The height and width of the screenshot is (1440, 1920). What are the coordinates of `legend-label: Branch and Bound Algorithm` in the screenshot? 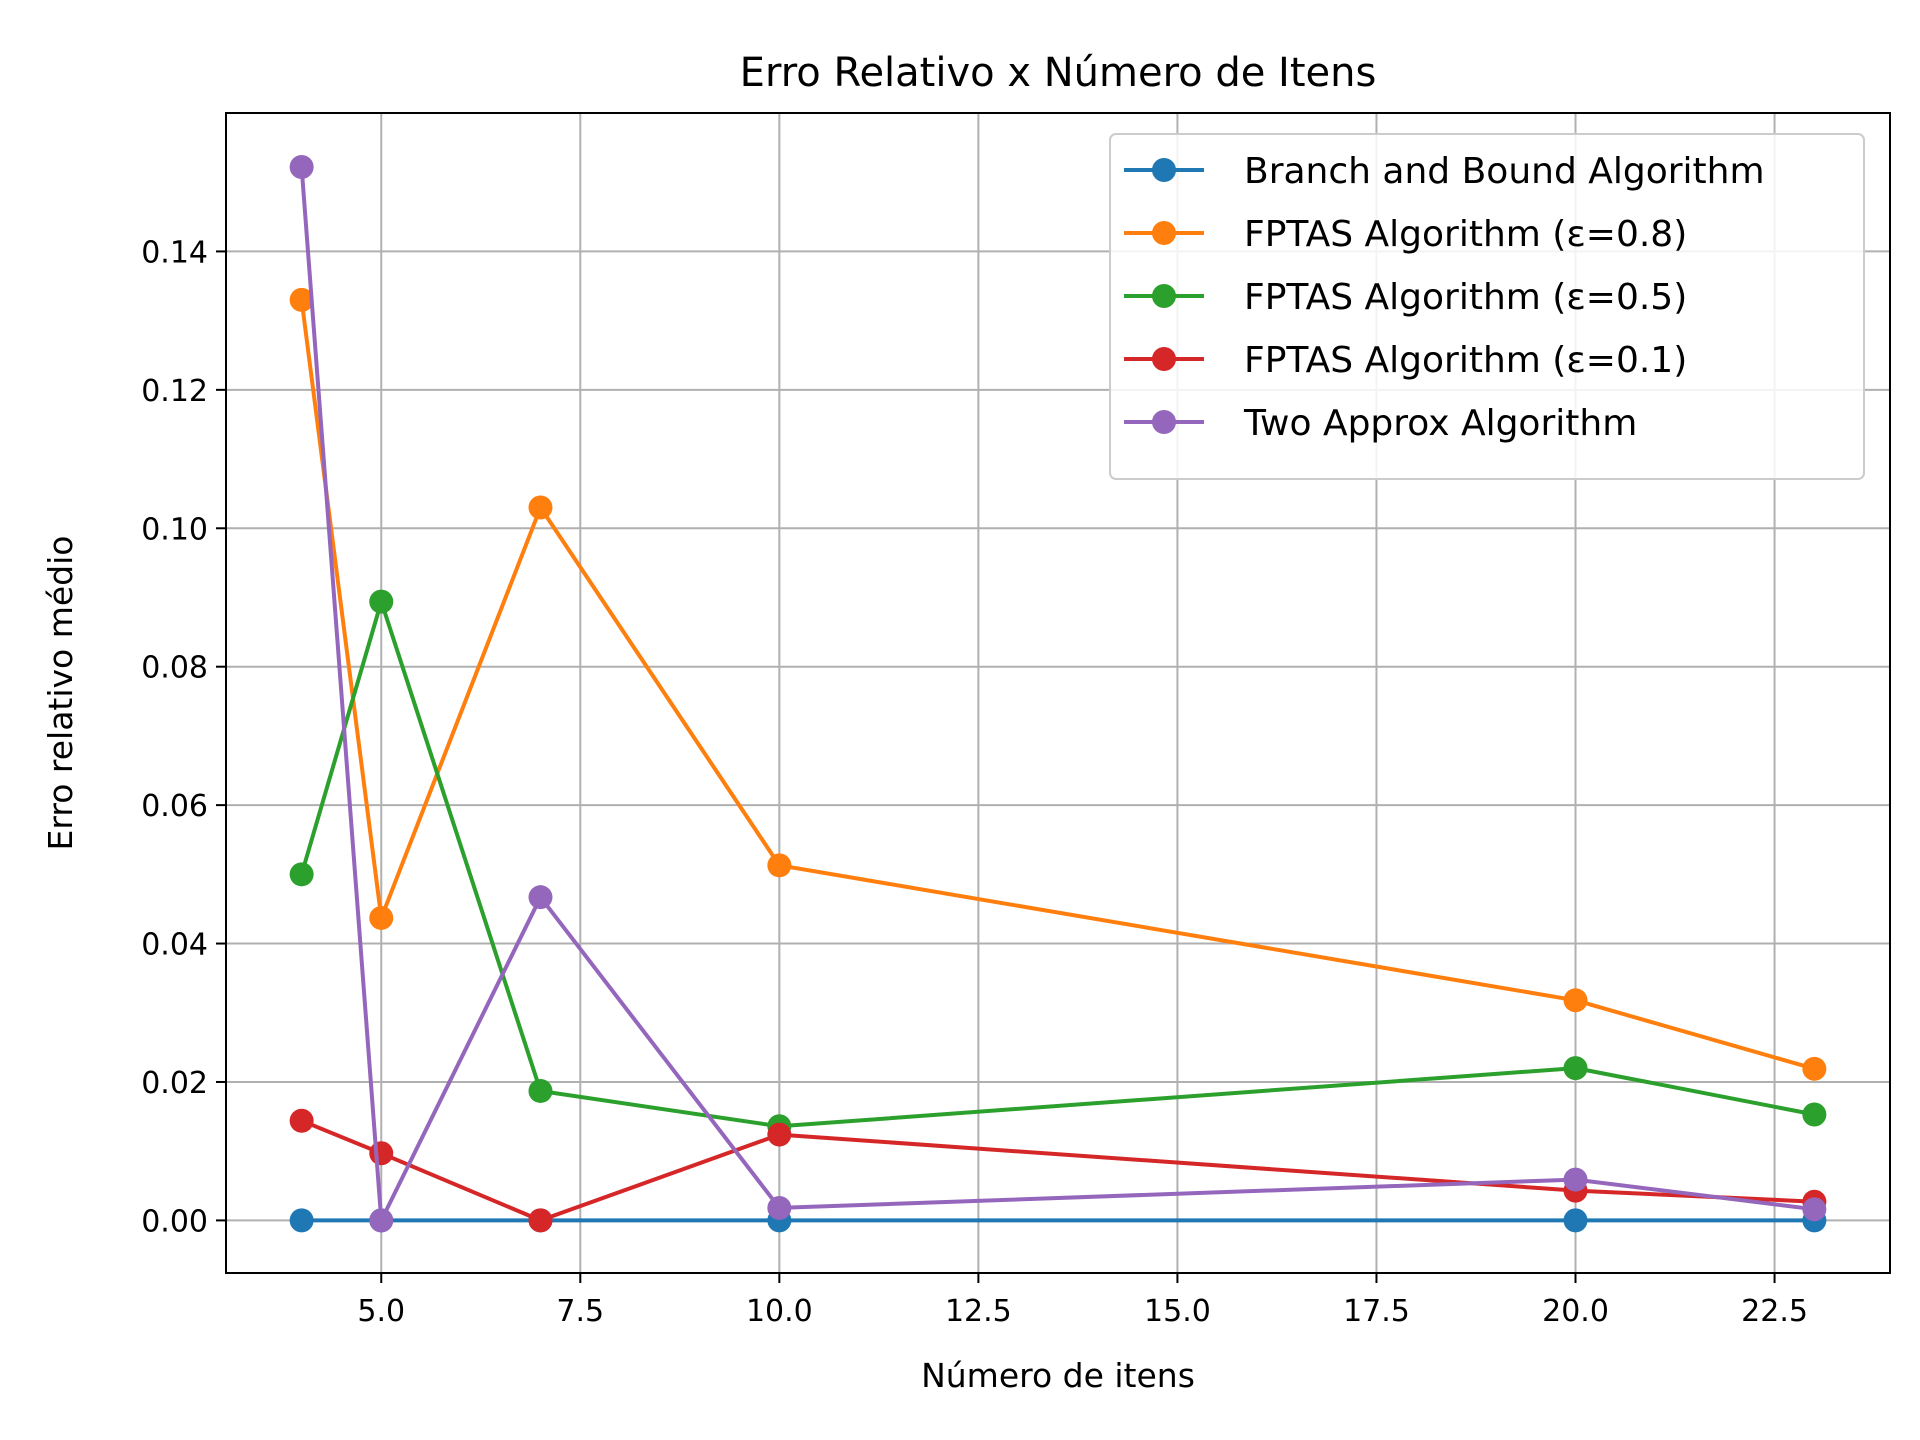 It's located at (1504, 171).